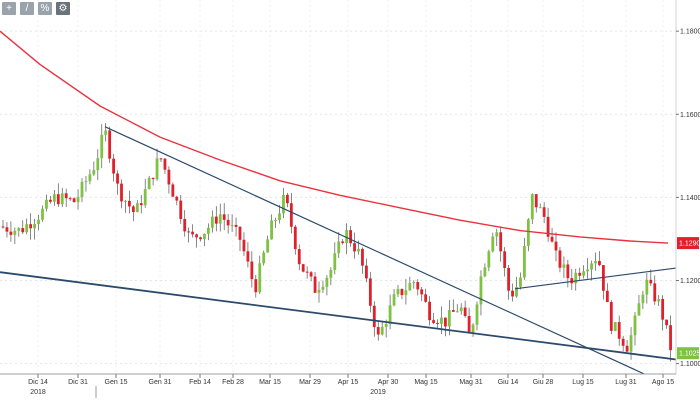 The width and height of the screenshot is (700, 400). Describe the element at coordinates (543, 382) in the screenshot. I see `x-tick-label: Giu 28` at that location.